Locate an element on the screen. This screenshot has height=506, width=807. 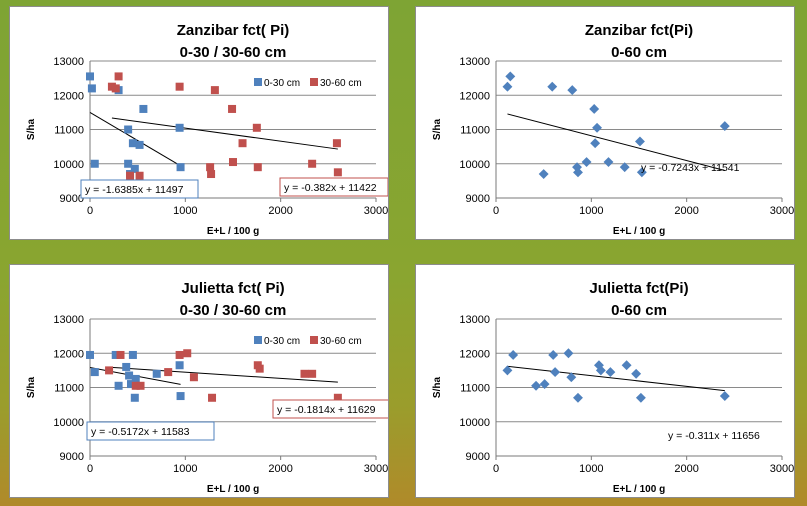
trendline-equation-1: y = -0.311x + 11656 is located at coordinates (714, 436).